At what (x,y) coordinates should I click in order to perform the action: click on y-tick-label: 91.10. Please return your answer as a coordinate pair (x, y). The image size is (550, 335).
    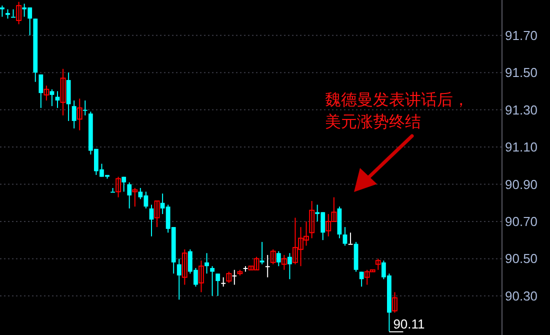
    Looking at the image, I should click on (521, 147).